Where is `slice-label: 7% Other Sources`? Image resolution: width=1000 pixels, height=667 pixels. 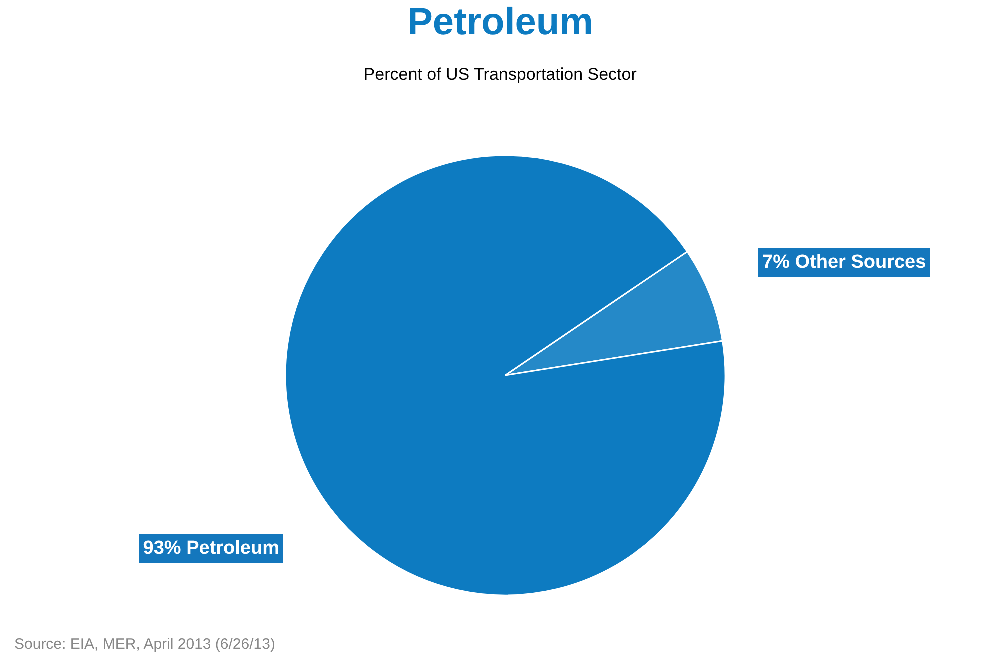
slice-label: 7% Other Sources is located at coordinates (844, 262).